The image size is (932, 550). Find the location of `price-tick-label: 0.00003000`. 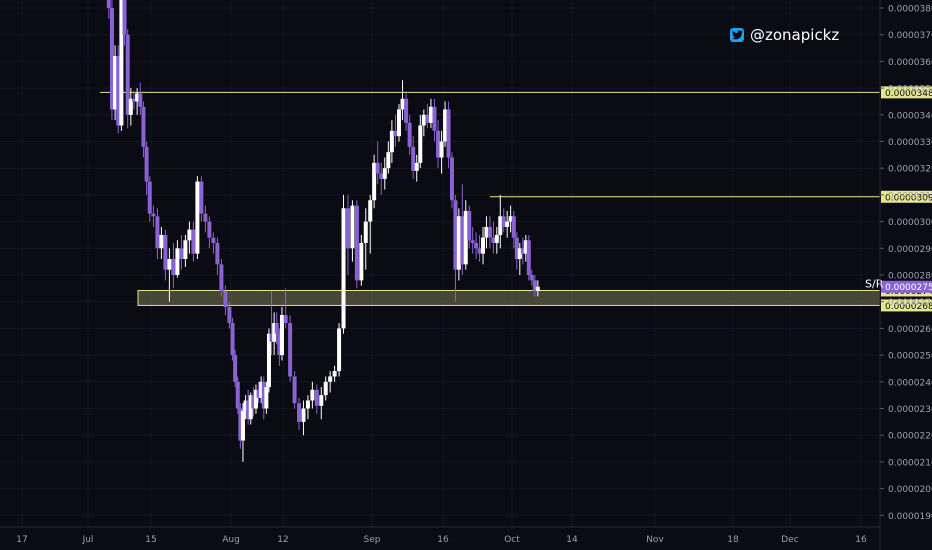

price-tick-label: 0.00003000 is located at coordinates (910, 223).